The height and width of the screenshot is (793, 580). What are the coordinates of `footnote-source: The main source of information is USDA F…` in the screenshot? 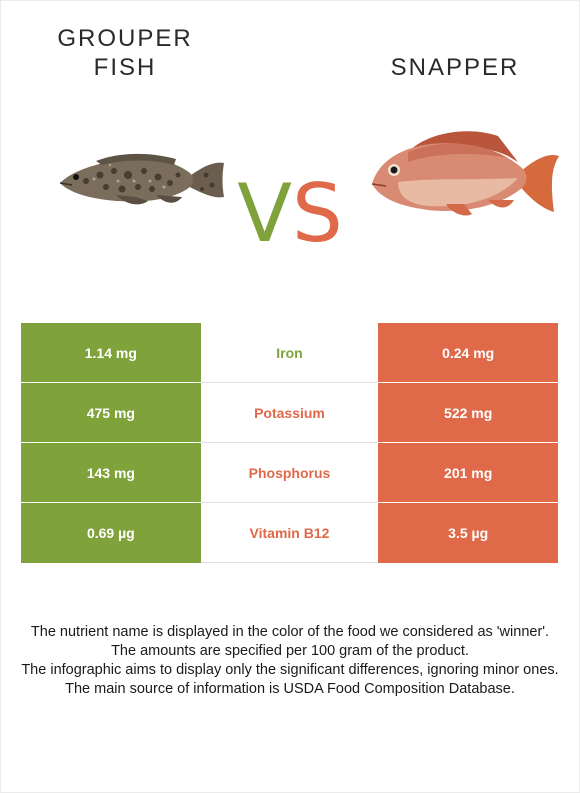 It's located at (290, 689).